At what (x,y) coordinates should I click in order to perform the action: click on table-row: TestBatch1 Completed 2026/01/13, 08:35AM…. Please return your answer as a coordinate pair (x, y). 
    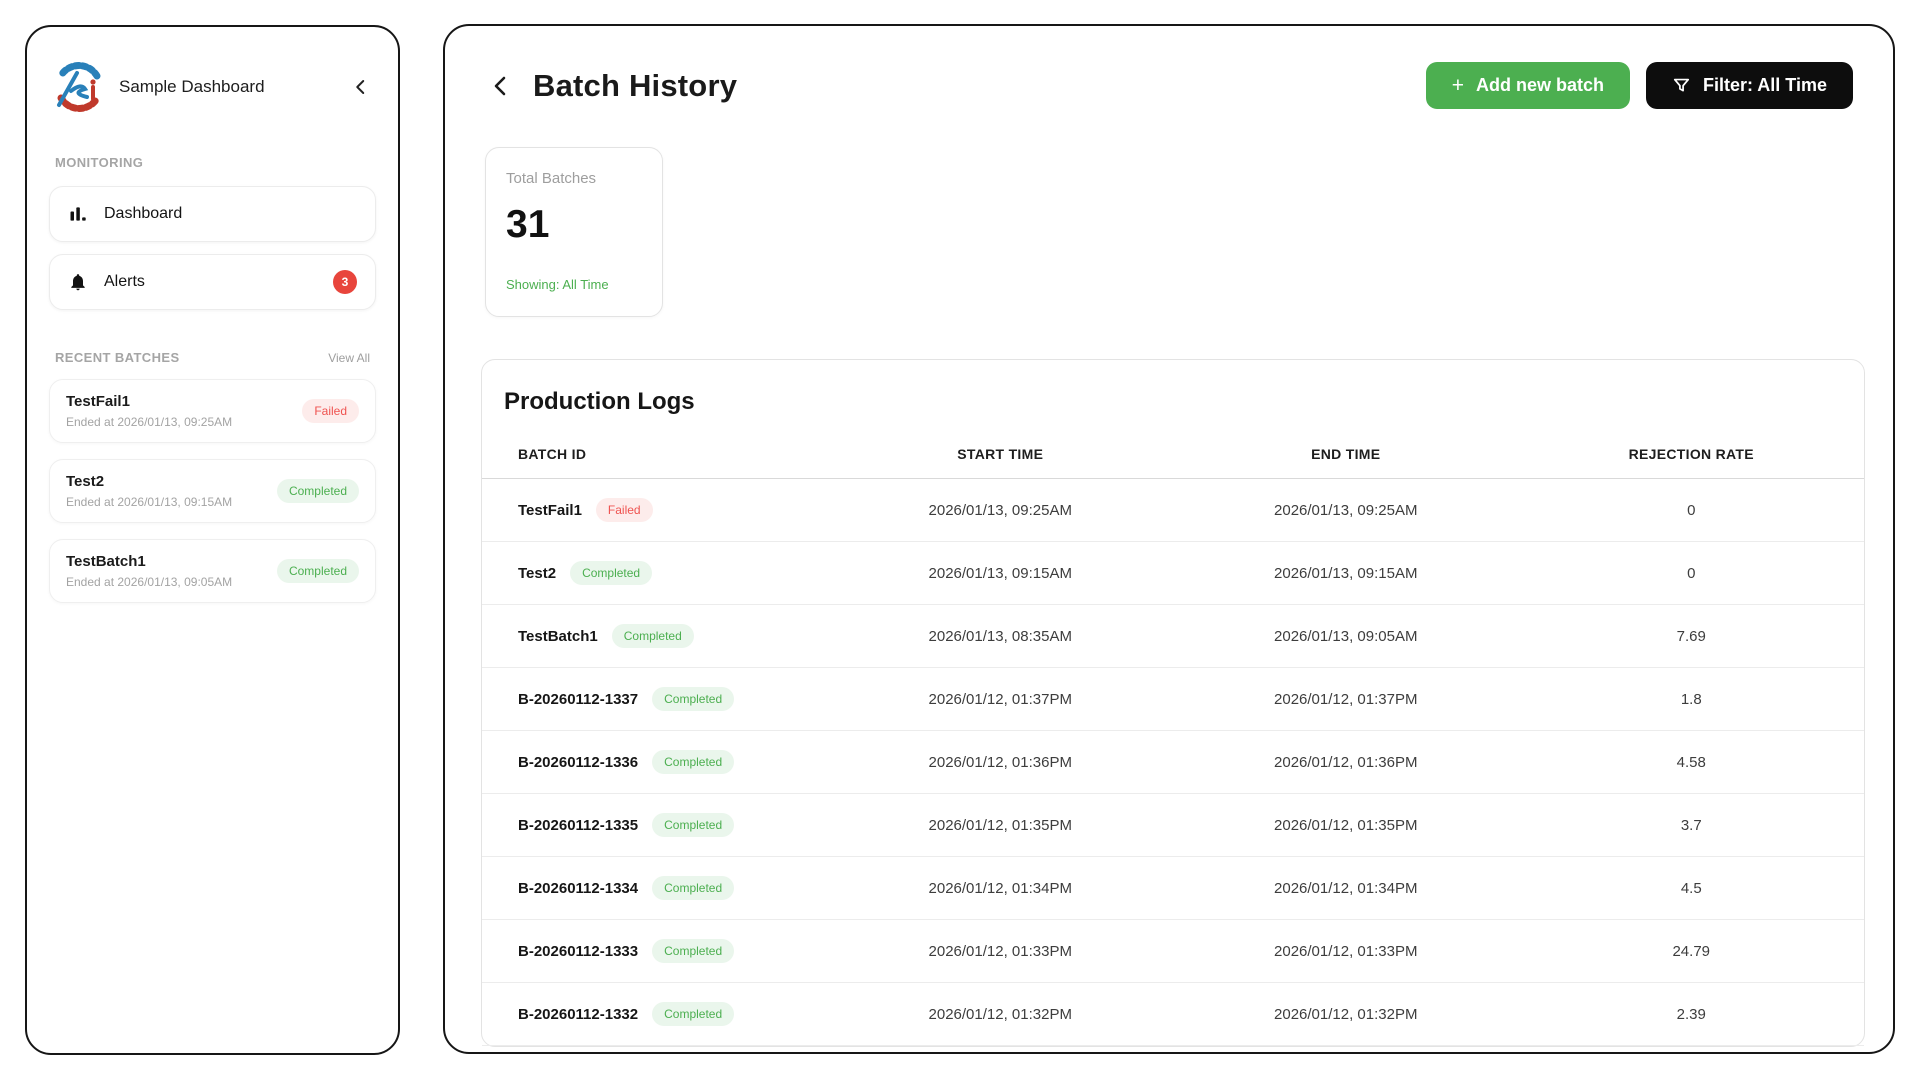
    Looking at the image, I should click on (1173, 636).